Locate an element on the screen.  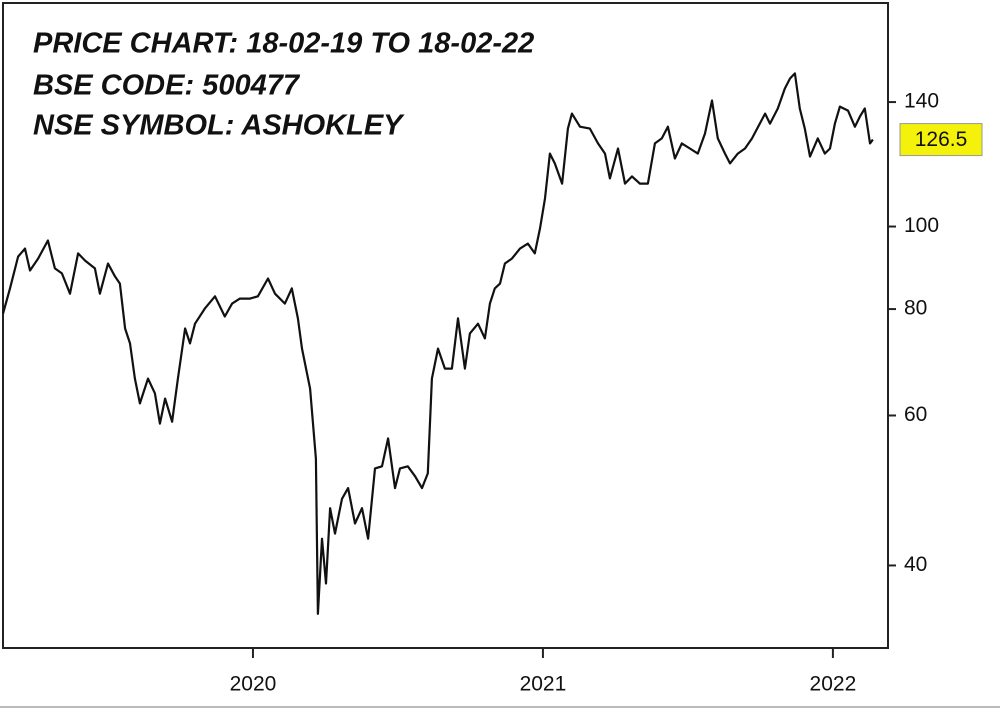
y-tick-label: 100 is located at coordinates (921, 225).